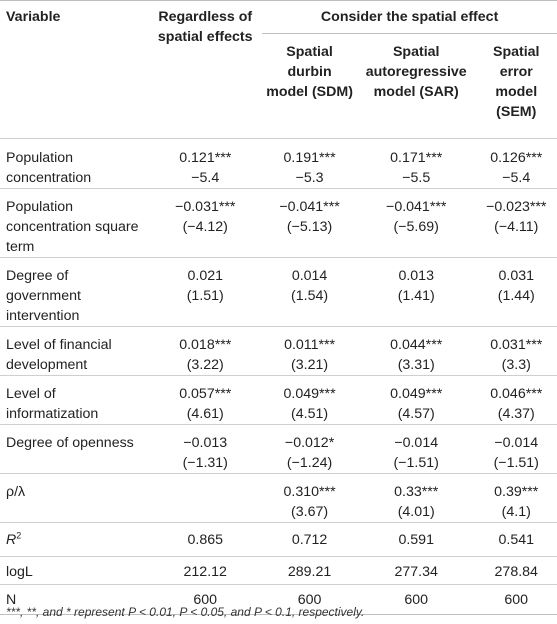  What do you see at coordinates (516, 82) in the screenshot?
I see `header-sem: Spatial error model (SEM)` at bounding box center [516, 82].